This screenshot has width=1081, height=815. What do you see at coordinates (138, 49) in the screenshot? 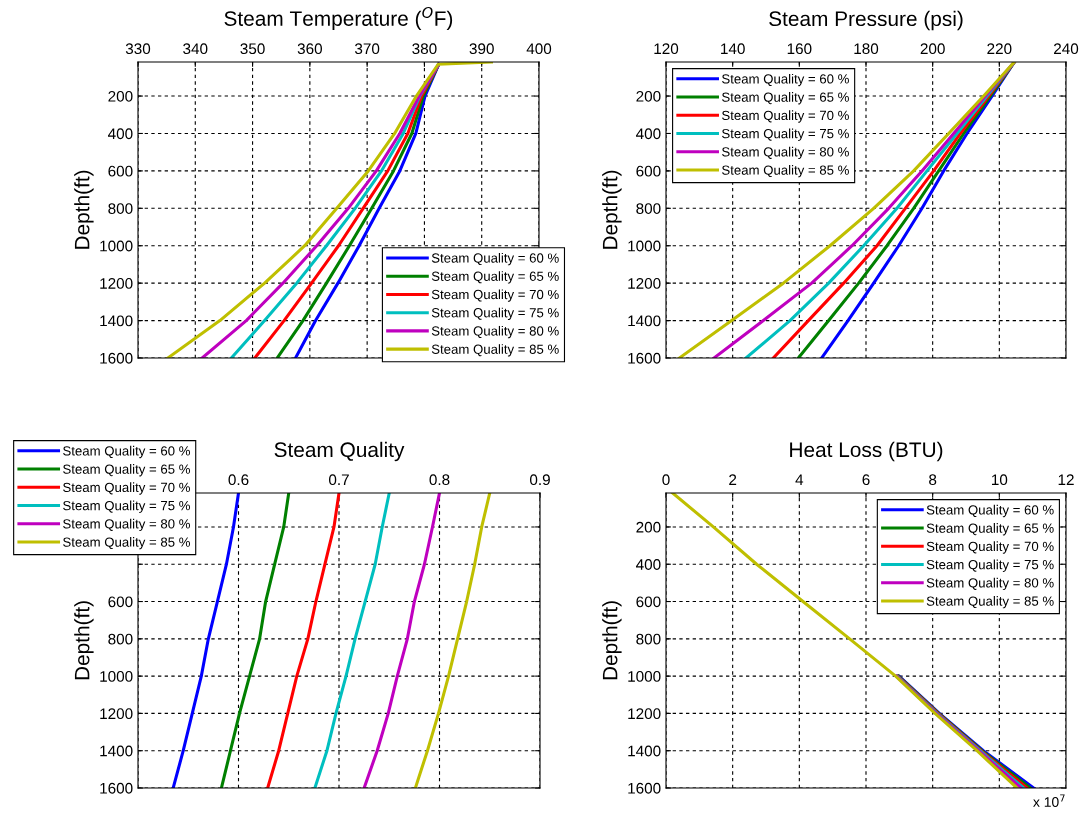
I see `x-tick-label: 330` at bounding box center [138, 49].